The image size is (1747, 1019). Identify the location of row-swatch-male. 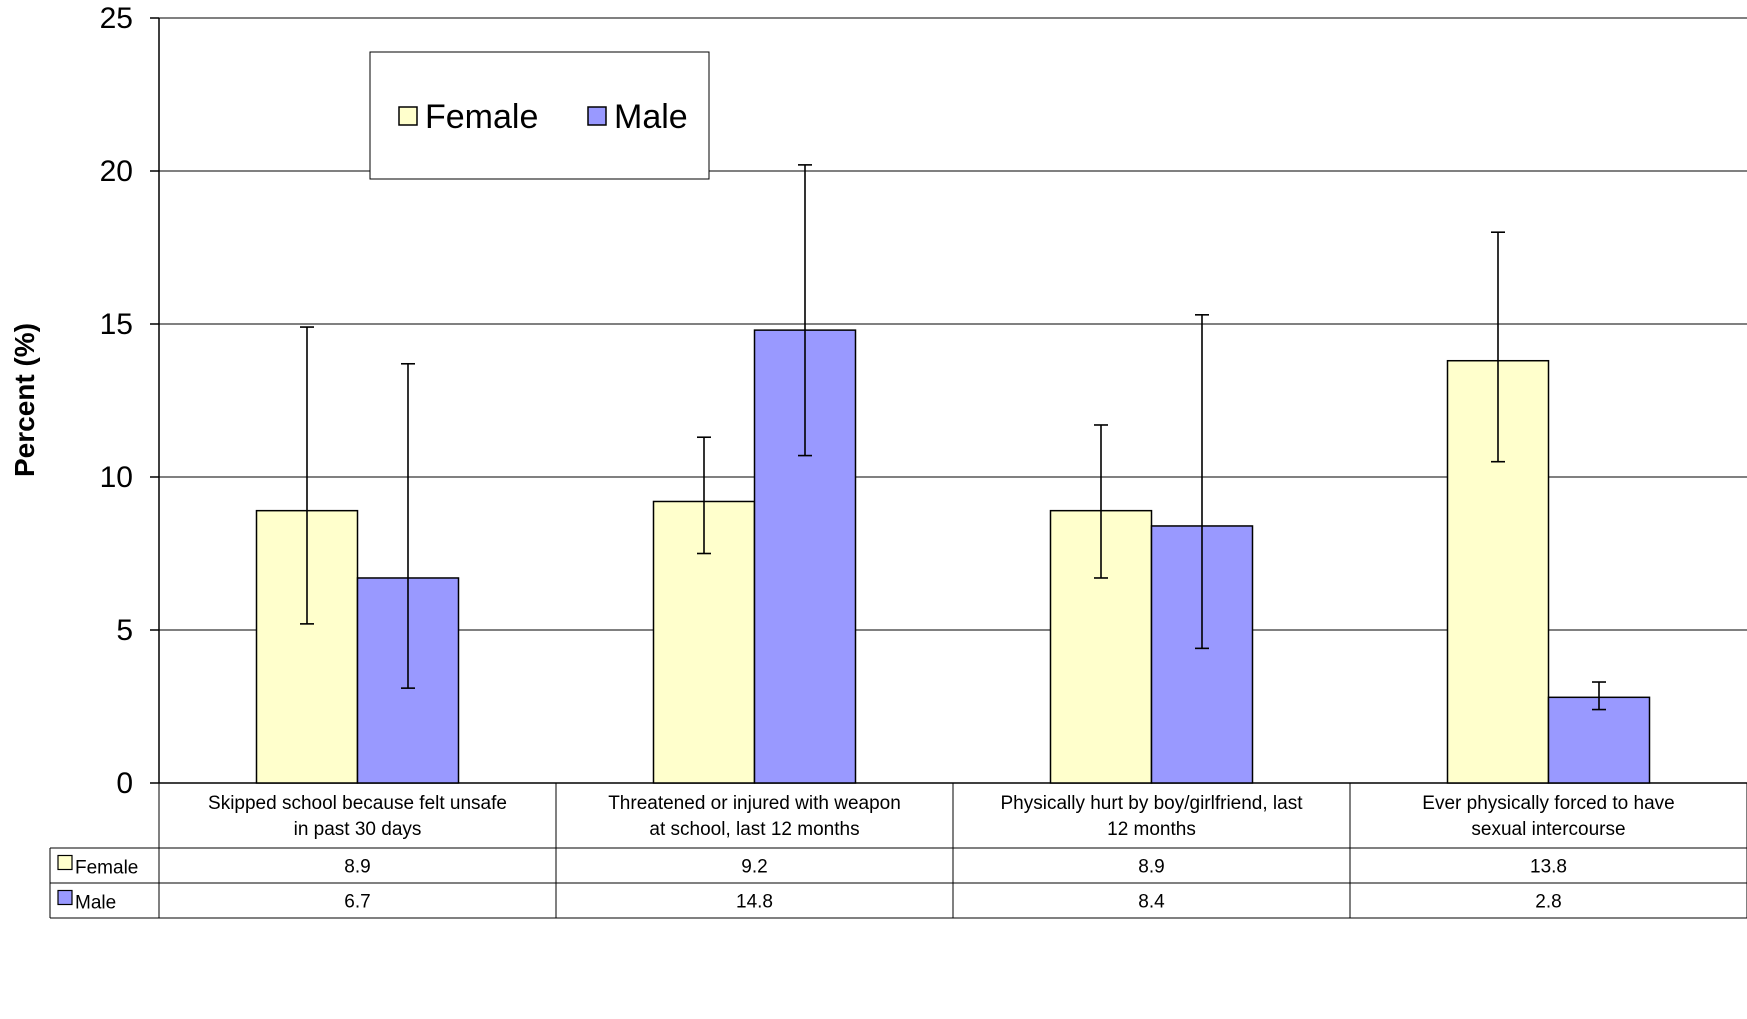
(65, 897).